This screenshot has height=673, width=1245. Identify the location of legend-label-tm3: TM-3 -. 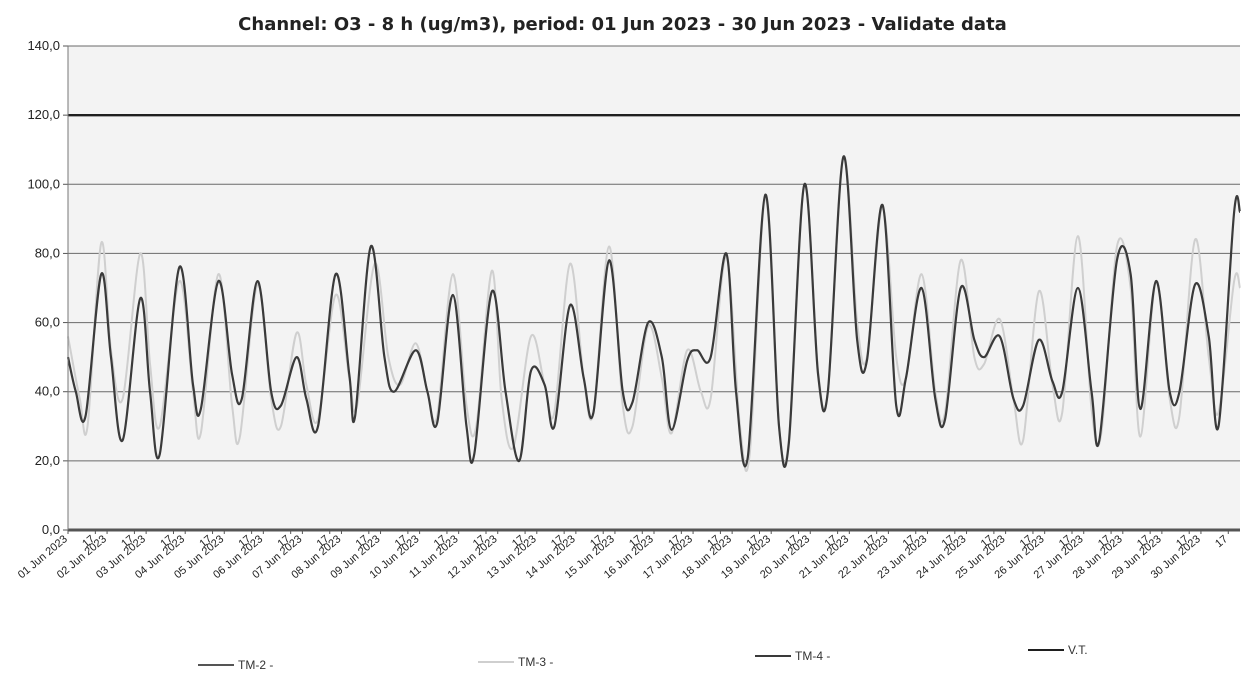
(536, 662).